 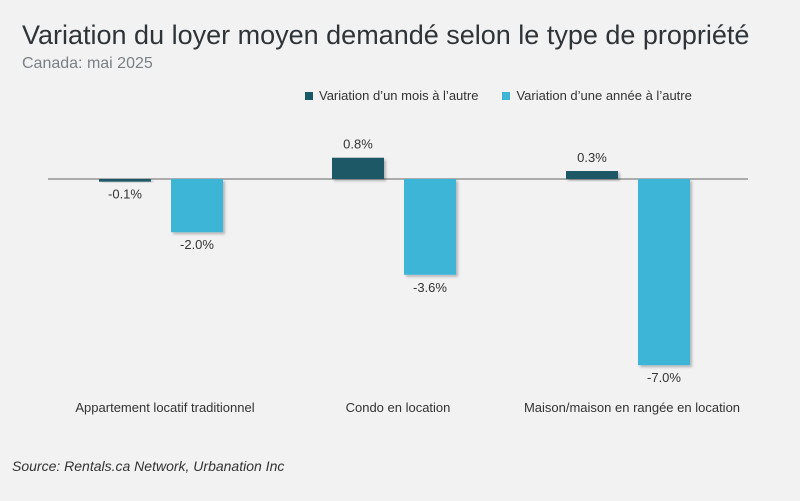 I want to click on legend-label-yearly: Variation d’une année à l’autre, so click(x=604, y=95).